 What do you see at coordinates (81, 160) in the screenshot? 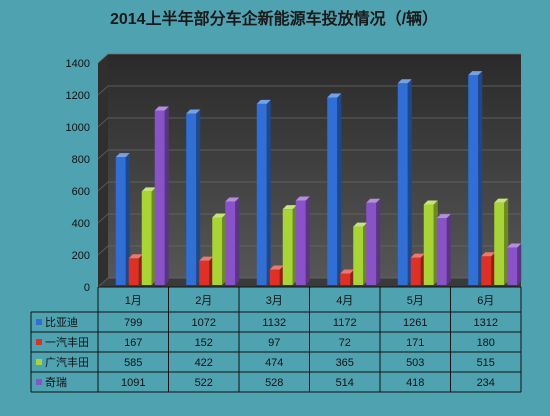
I see `y-tick-label: 800` at bounding box center [81, 160].